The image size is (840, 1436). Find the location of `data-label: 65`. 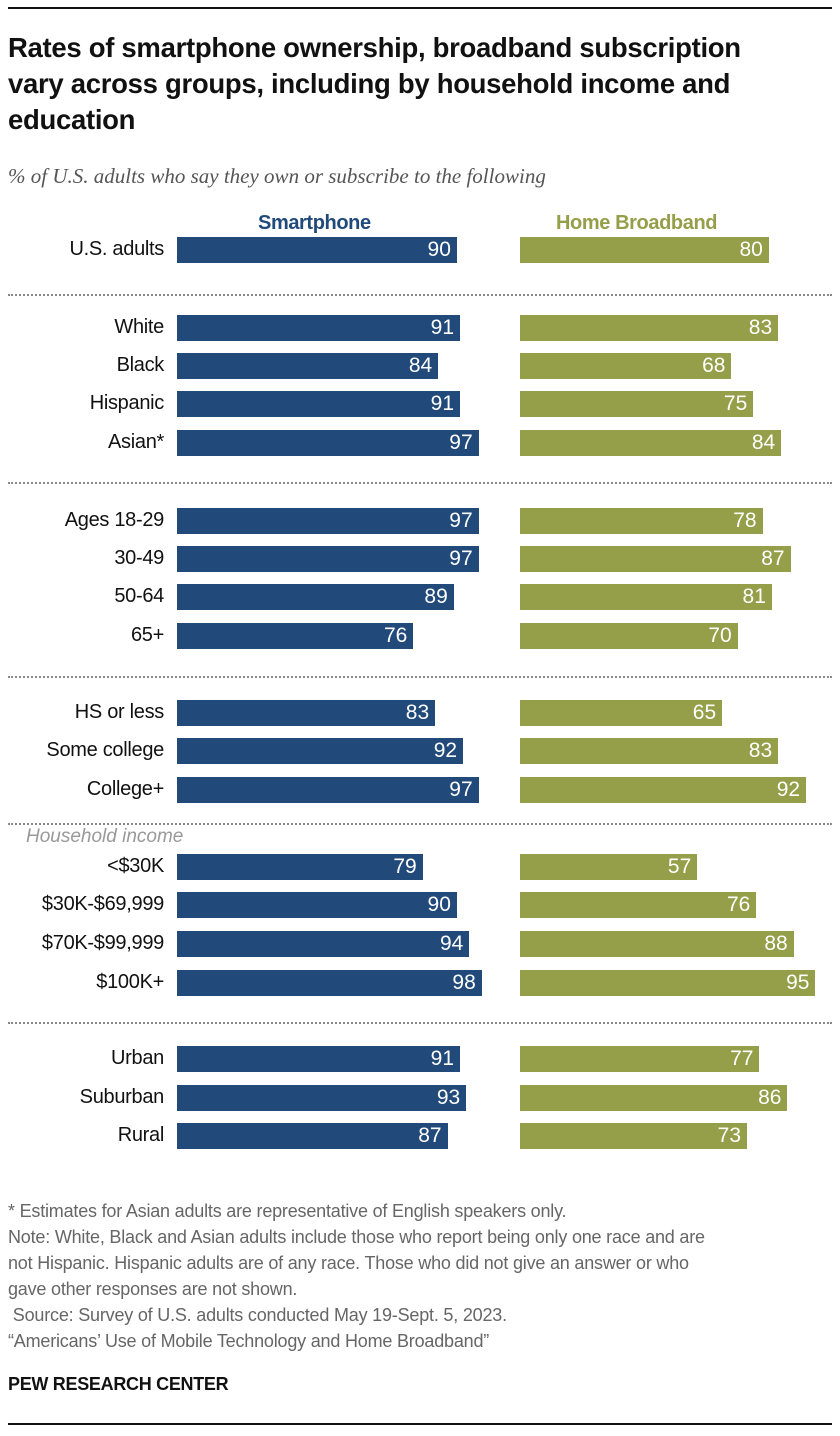

data-label: 65 is located at coordinates (704, 712).